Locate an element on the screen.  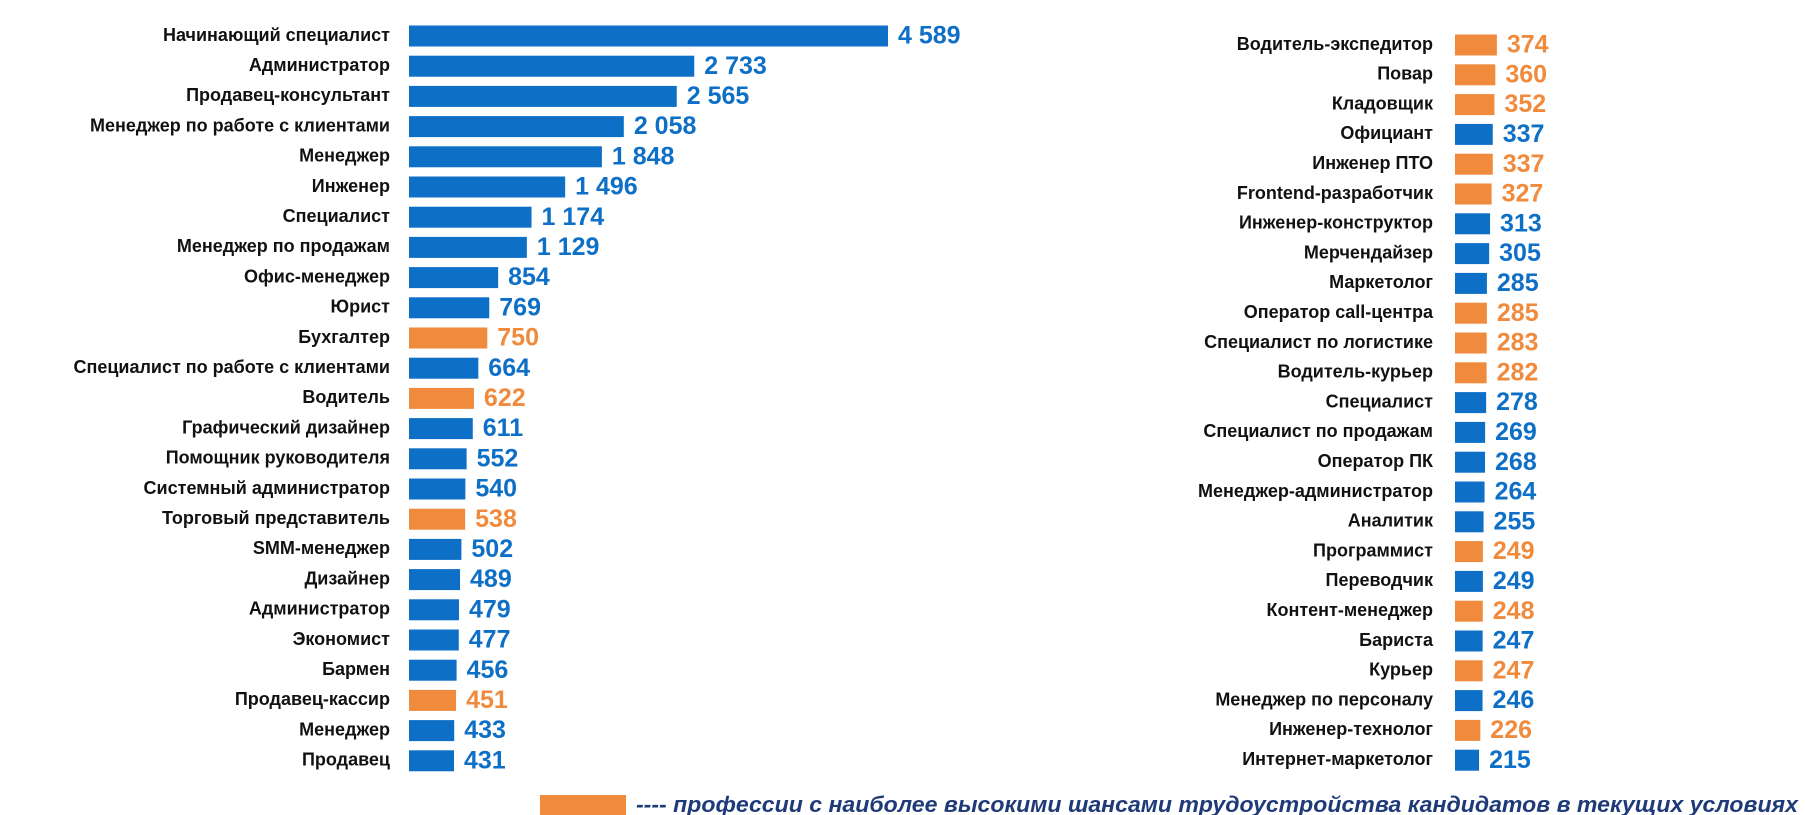
category-label: Инженер-технолог is located at coordinates (1351, 729).